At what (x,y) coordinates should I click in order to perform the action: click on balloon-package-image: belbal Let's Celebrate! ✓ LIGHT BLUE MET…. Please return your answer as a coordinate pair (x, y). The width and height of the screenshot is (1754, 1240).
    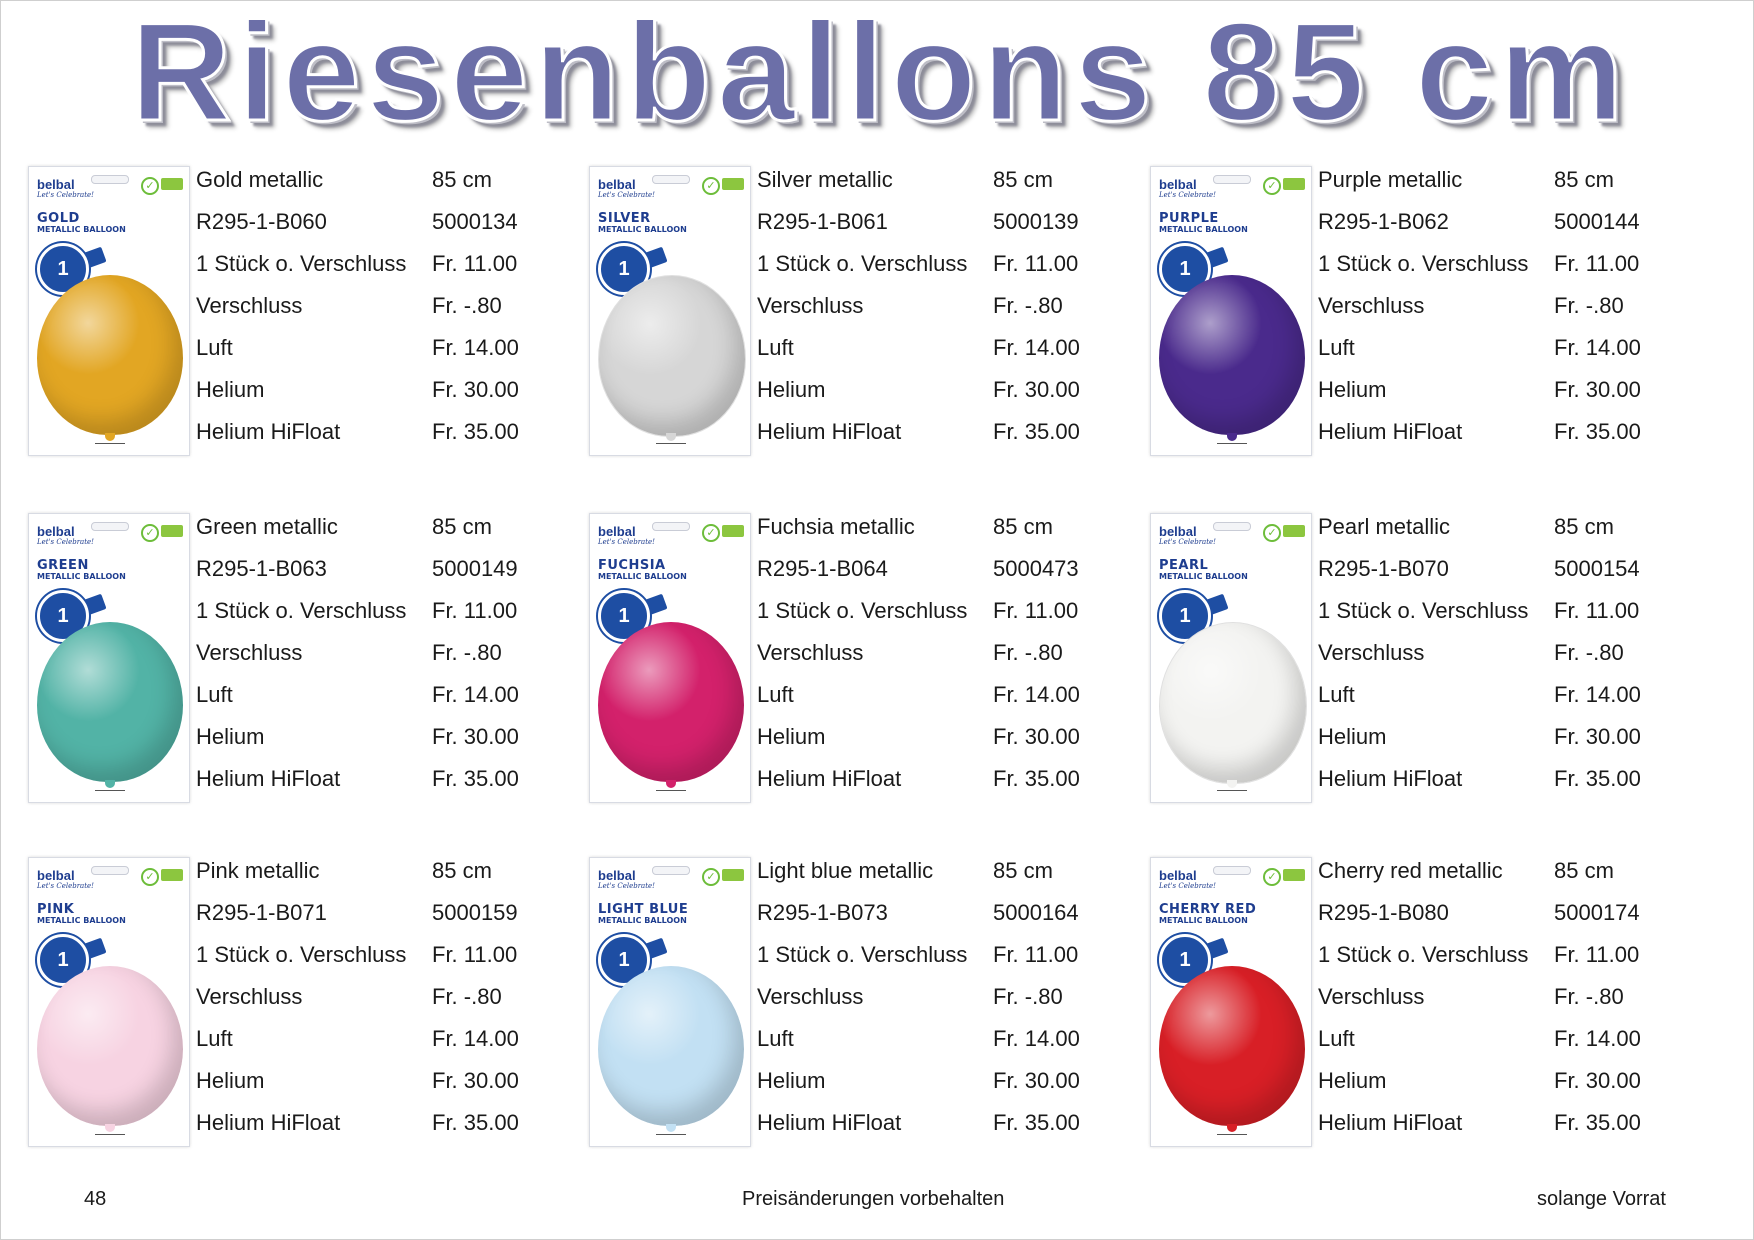
    Looking at the image, I should click on (670, 1002).